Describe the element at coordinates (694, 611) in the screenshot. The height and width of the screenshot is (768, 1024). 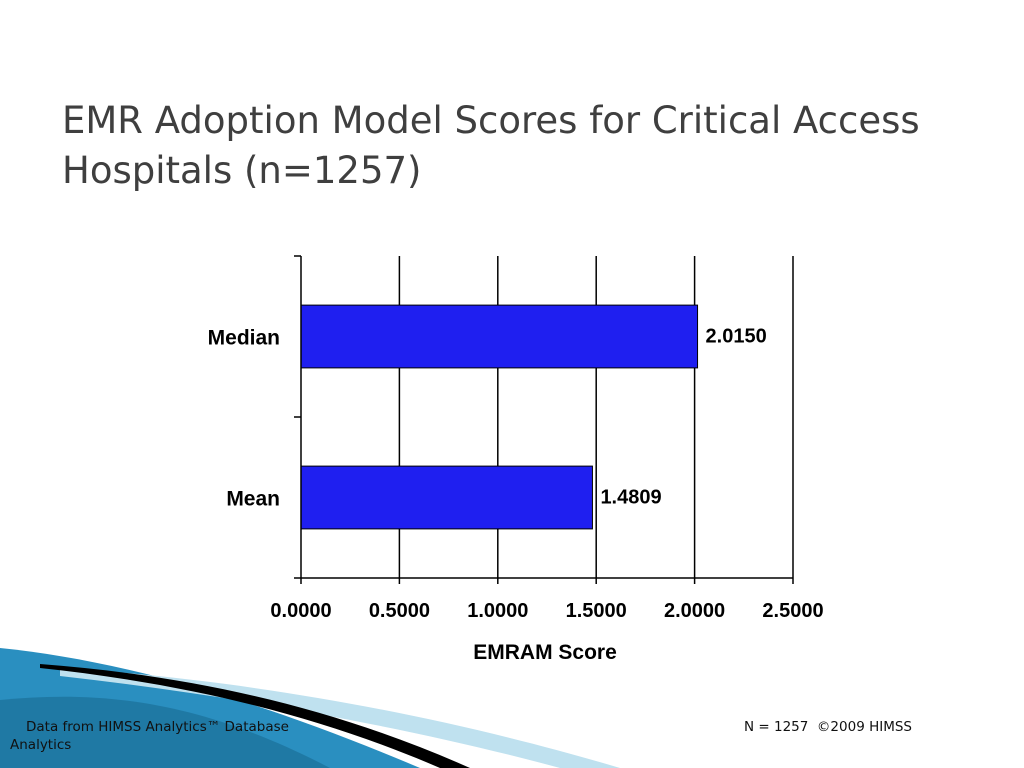
I see `x-tick-label: 2.0000` at that location.